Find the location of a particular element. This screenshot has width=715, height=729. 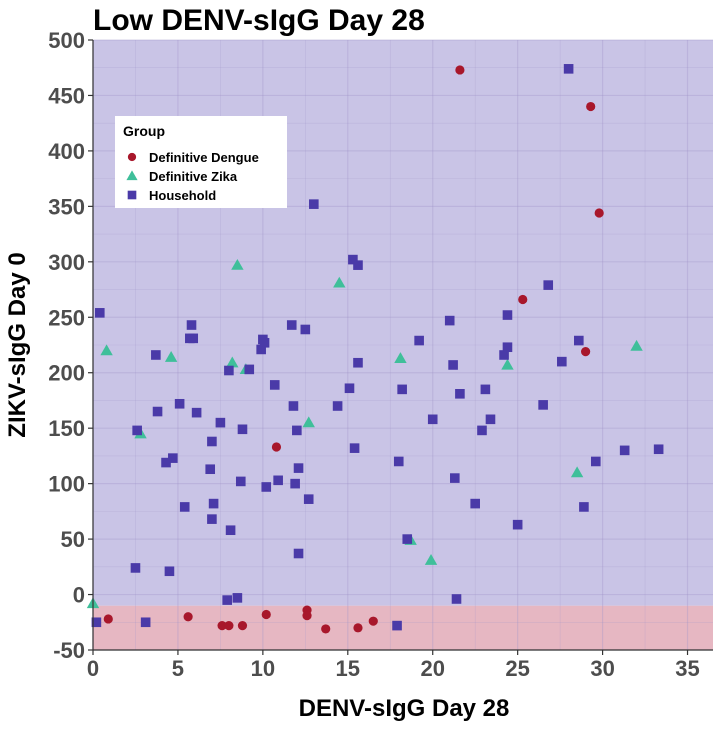

y-axis-title: ZIKV-sIgG Day 0 is located at coordinates (17, 344).